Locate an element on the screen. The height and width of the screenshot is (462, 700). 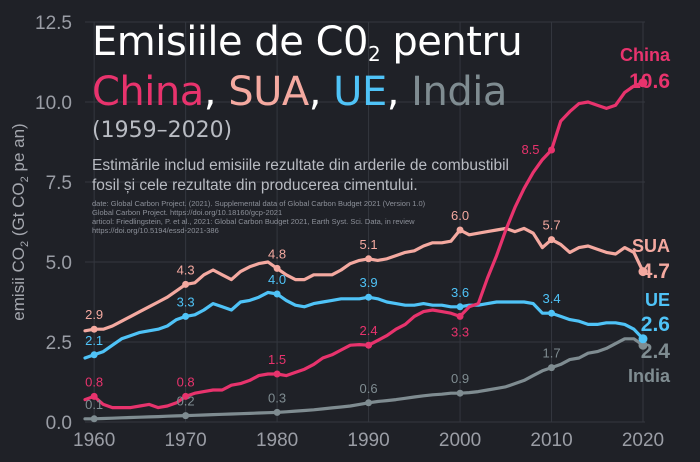
series-end-point-usa is located at coordinates (643, 272).